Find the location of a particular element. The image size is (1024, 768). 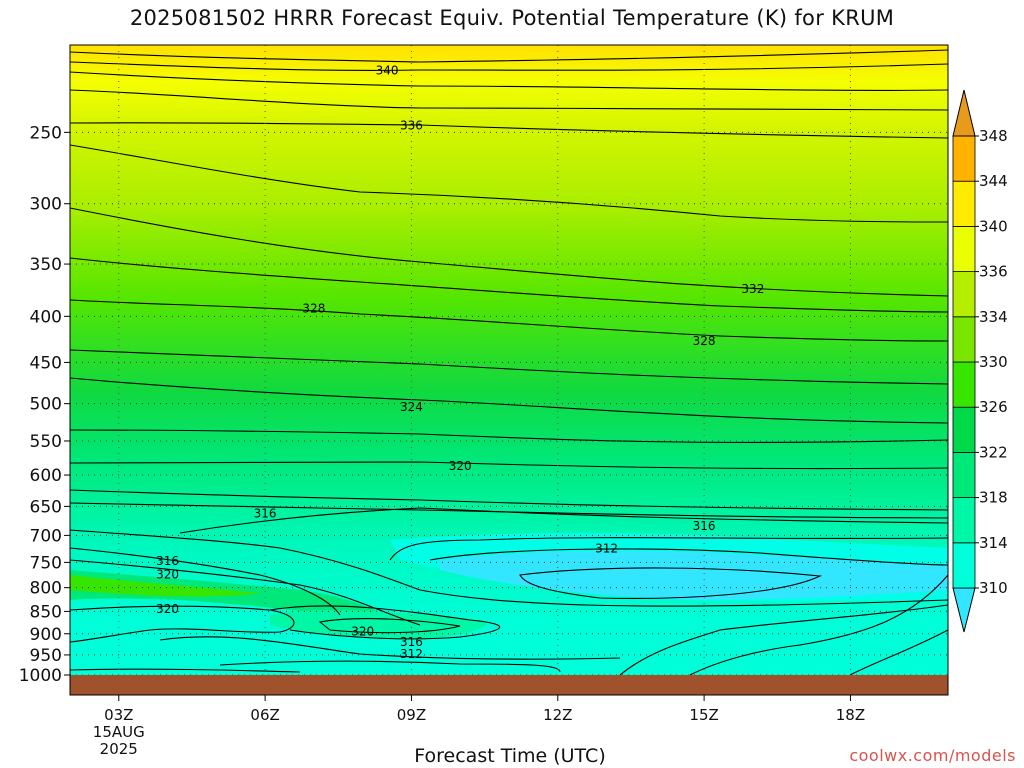

colorbar-tick-label: 326 is located at coordinates (993, 407).